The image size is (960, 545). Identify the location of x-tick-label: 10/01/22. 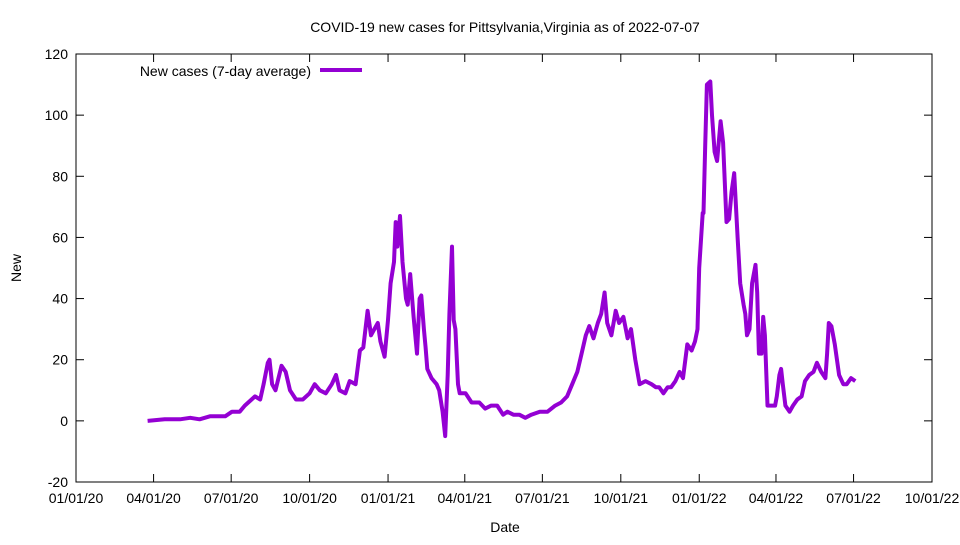
(932, 498).